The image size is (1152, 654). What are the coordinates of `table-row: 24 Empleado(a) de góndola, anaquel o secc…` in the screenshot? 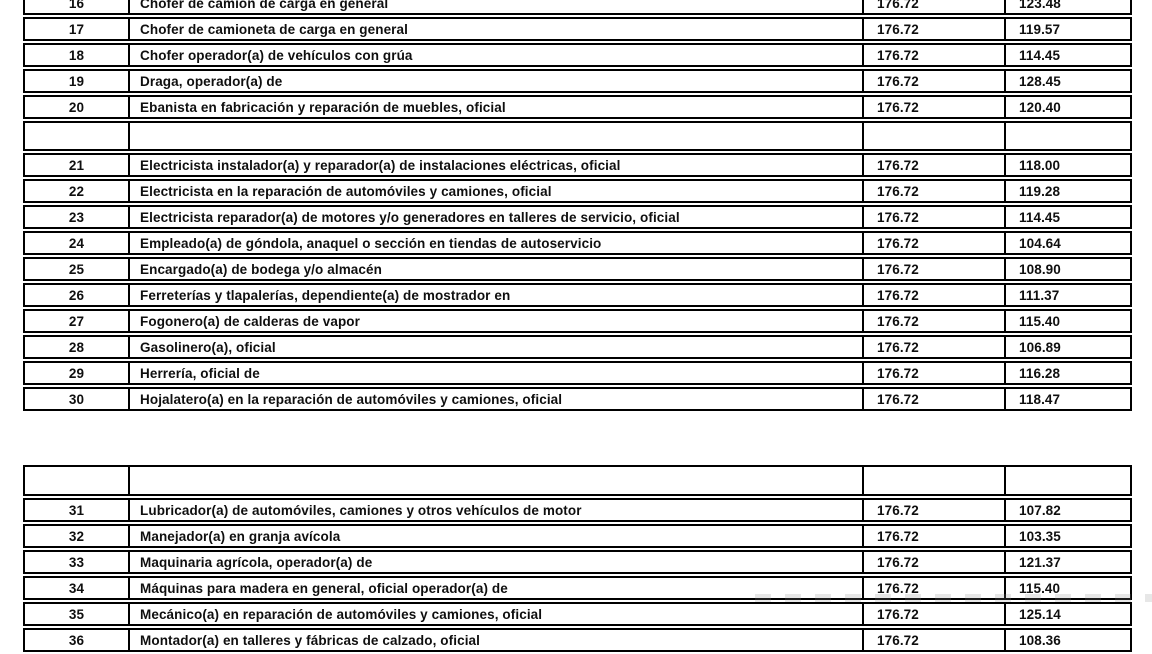 It's located at (577, 243).